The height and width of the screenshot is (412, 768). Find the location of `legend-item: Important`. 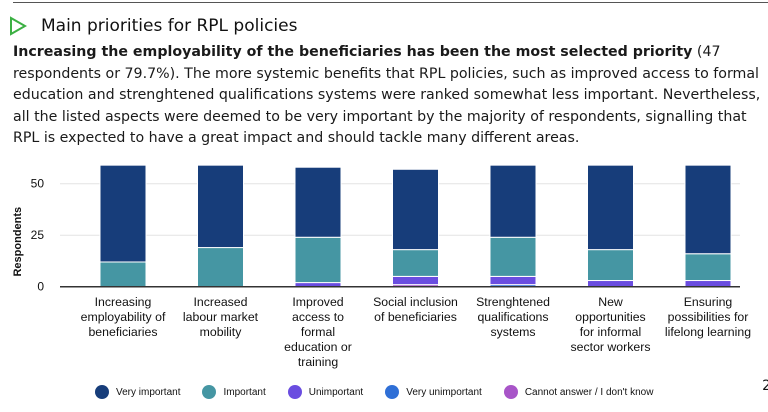

legend-item: Important is located at coordinates (234, 392).